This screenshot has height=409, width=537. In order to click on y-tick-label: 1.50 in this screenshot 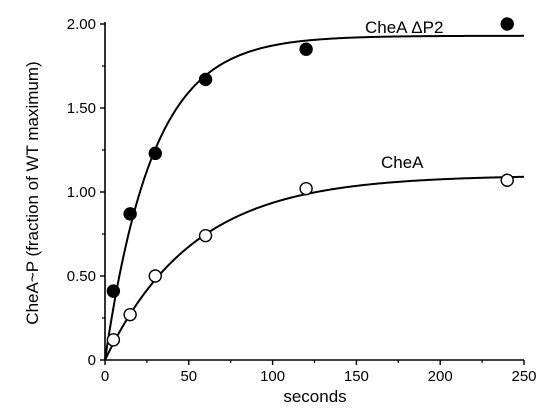, I will do `click(81, 108)`.